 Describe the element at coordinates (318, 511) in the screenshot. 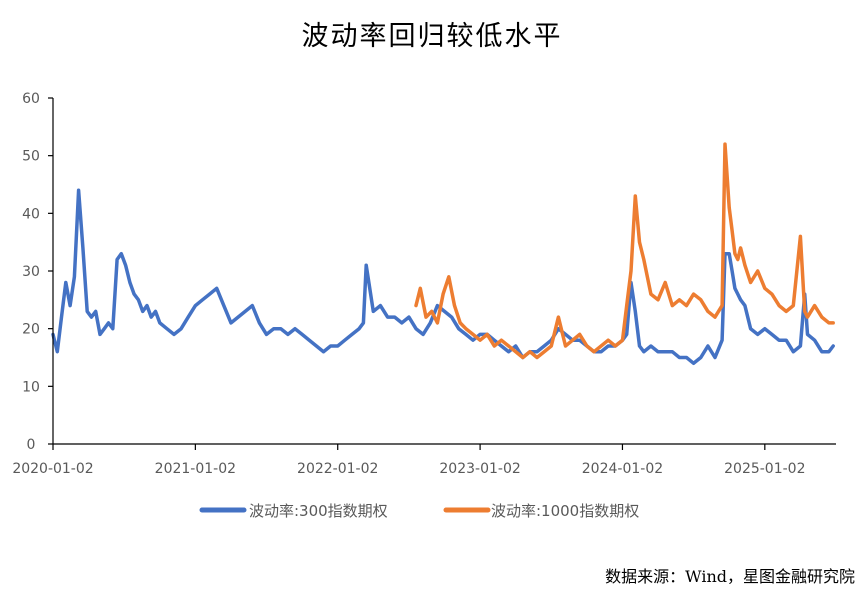

I see `legend-label-300: 波动率:300指数期权` at that location.